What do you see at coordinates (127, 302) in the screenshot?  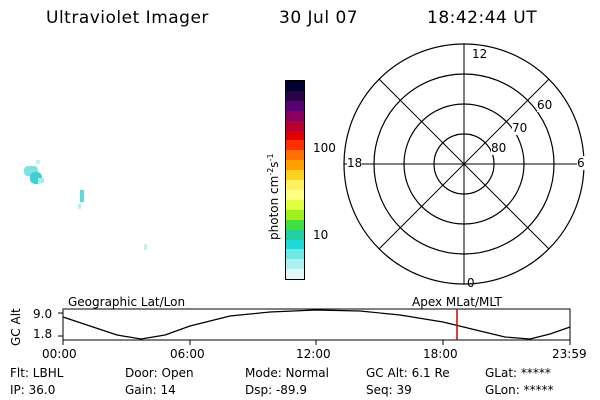 I see `strip-left-title: Geographic Lat/Lon` at bounding box center [127, 302].